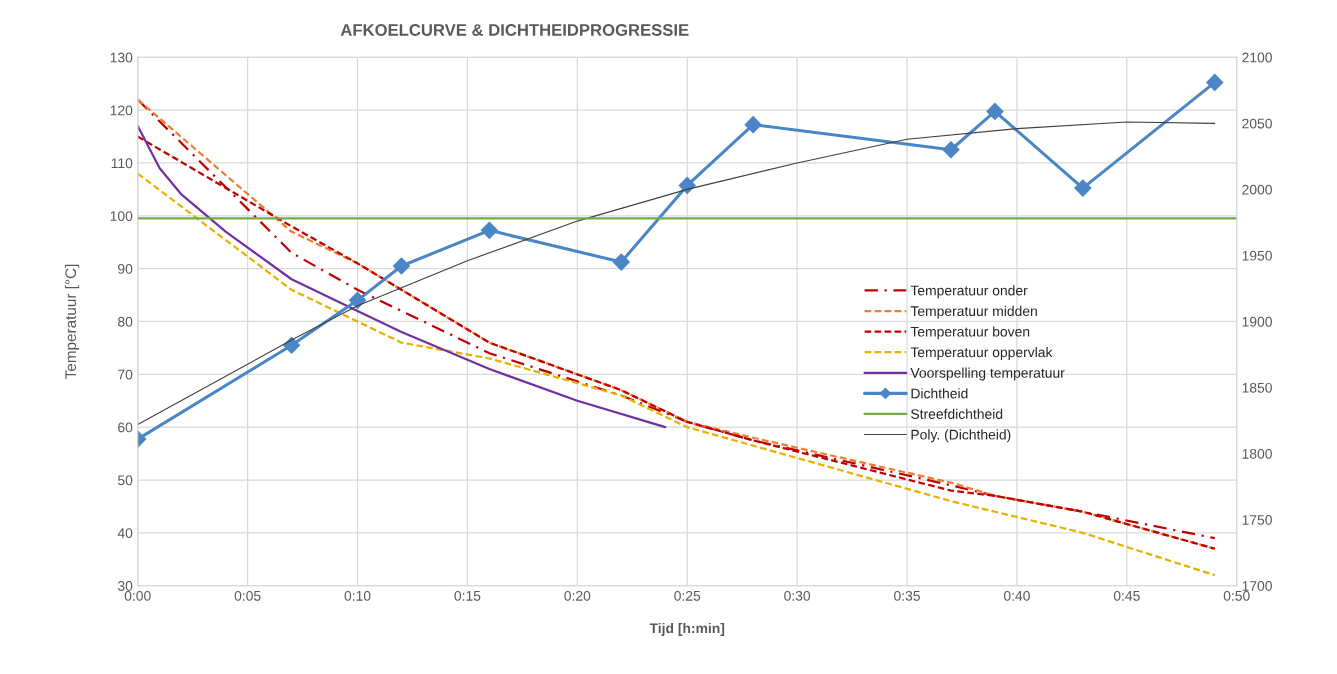 The width and height of the screenshot is (1337, 674). I want to click on legend-label: Voorspelling temperatuur, so click(987, 374).